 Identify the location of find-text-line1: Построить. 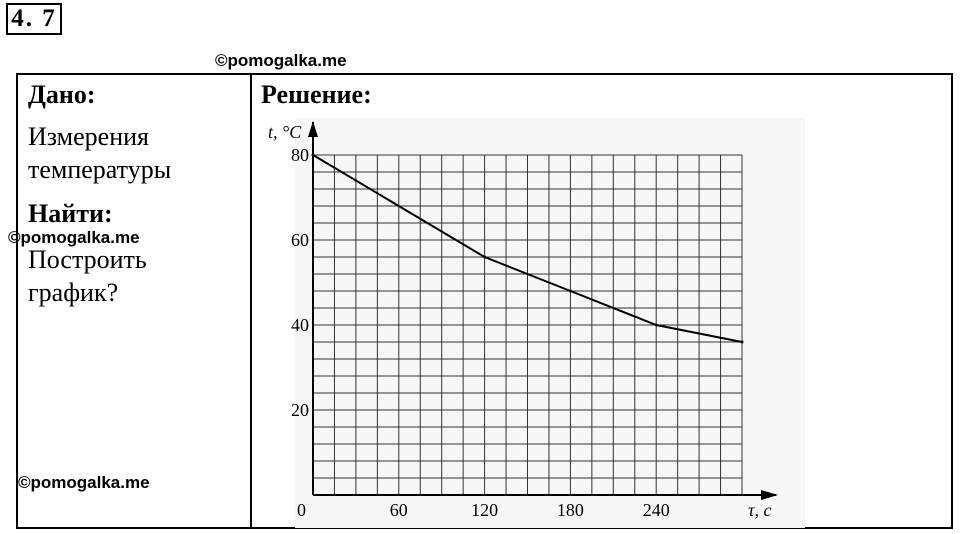
(87, 259).